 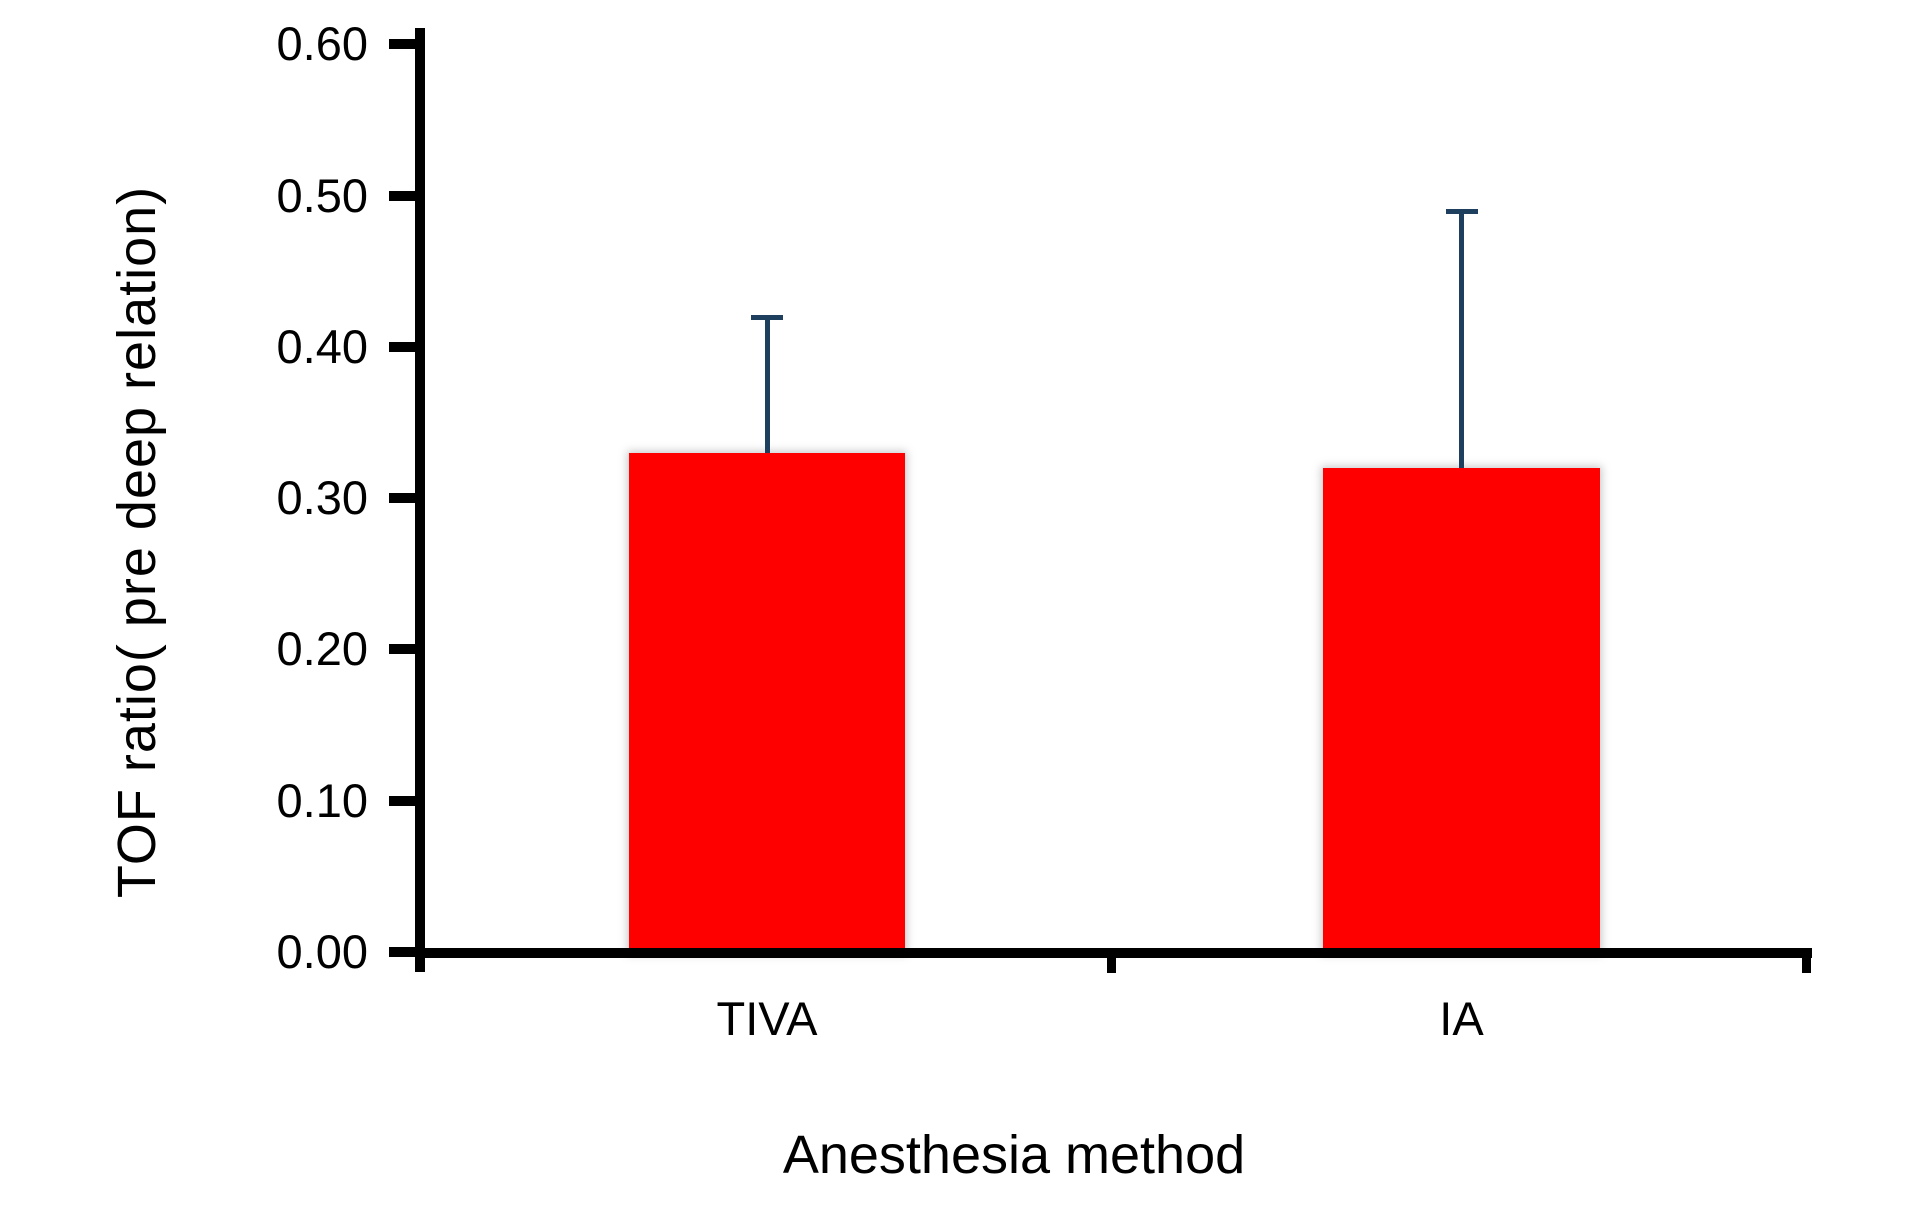 What do you see at coordinates (322, 44) in the screenshot?
I see `y-tick-label: 0.60` at bounding box center [322, 44].